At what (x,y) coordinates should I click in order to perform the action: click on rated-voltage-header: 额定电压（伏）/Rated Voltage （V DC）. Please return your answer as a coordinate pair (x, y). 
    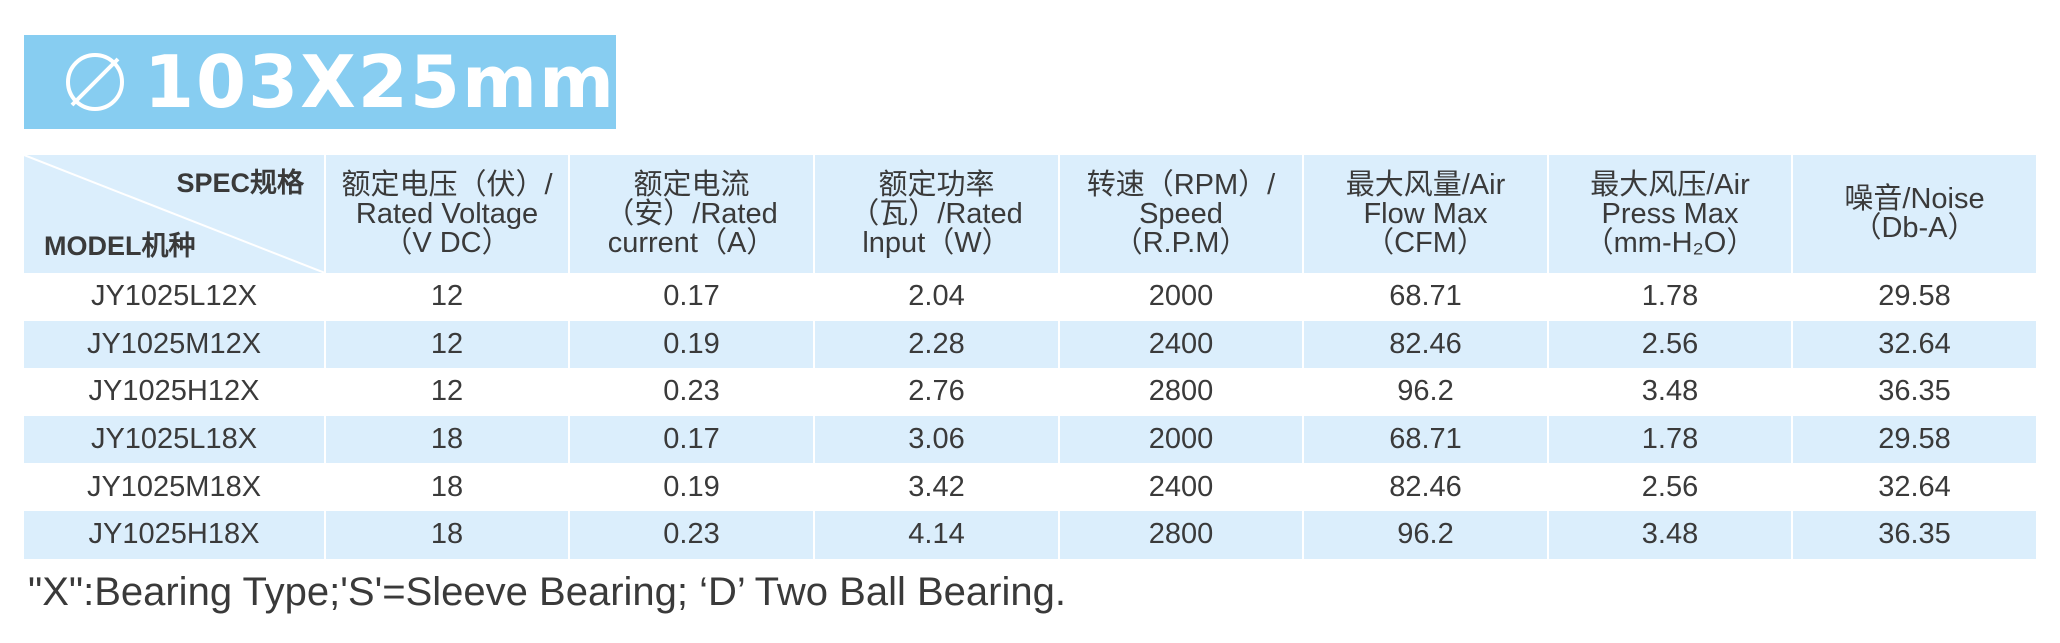
    Looking at the image, I should click on (447, 214).